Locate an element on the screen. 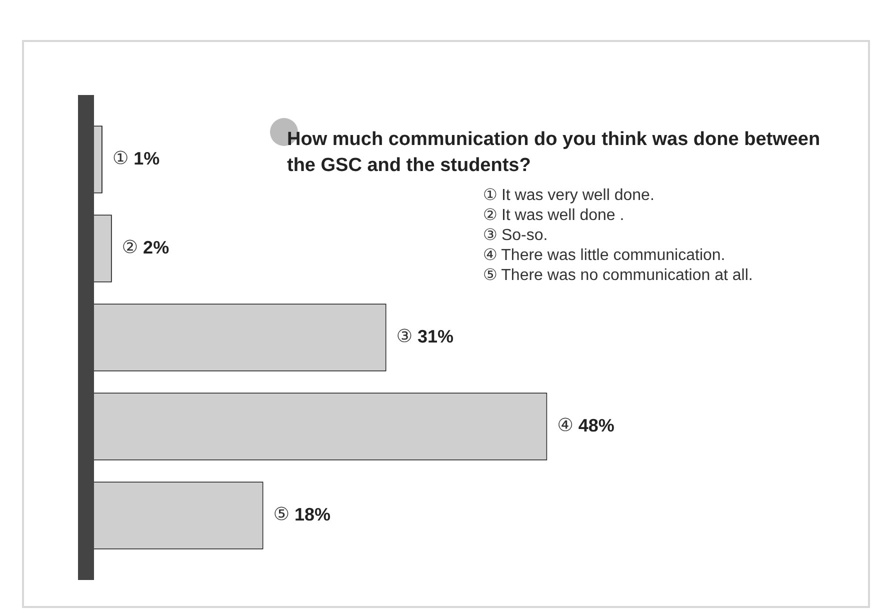 The width and height of the screenshot is (893, 616). y-tick-label: ④ is located at coordinates (565, 425).